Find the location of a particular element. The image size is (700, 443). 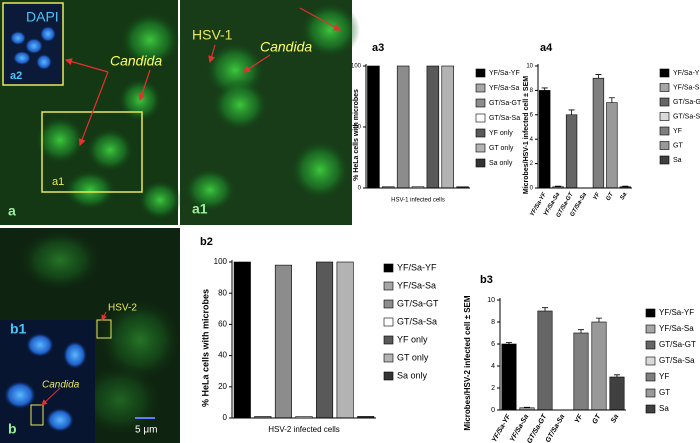

panel-label: b2 is located at coordinates (206, 242).